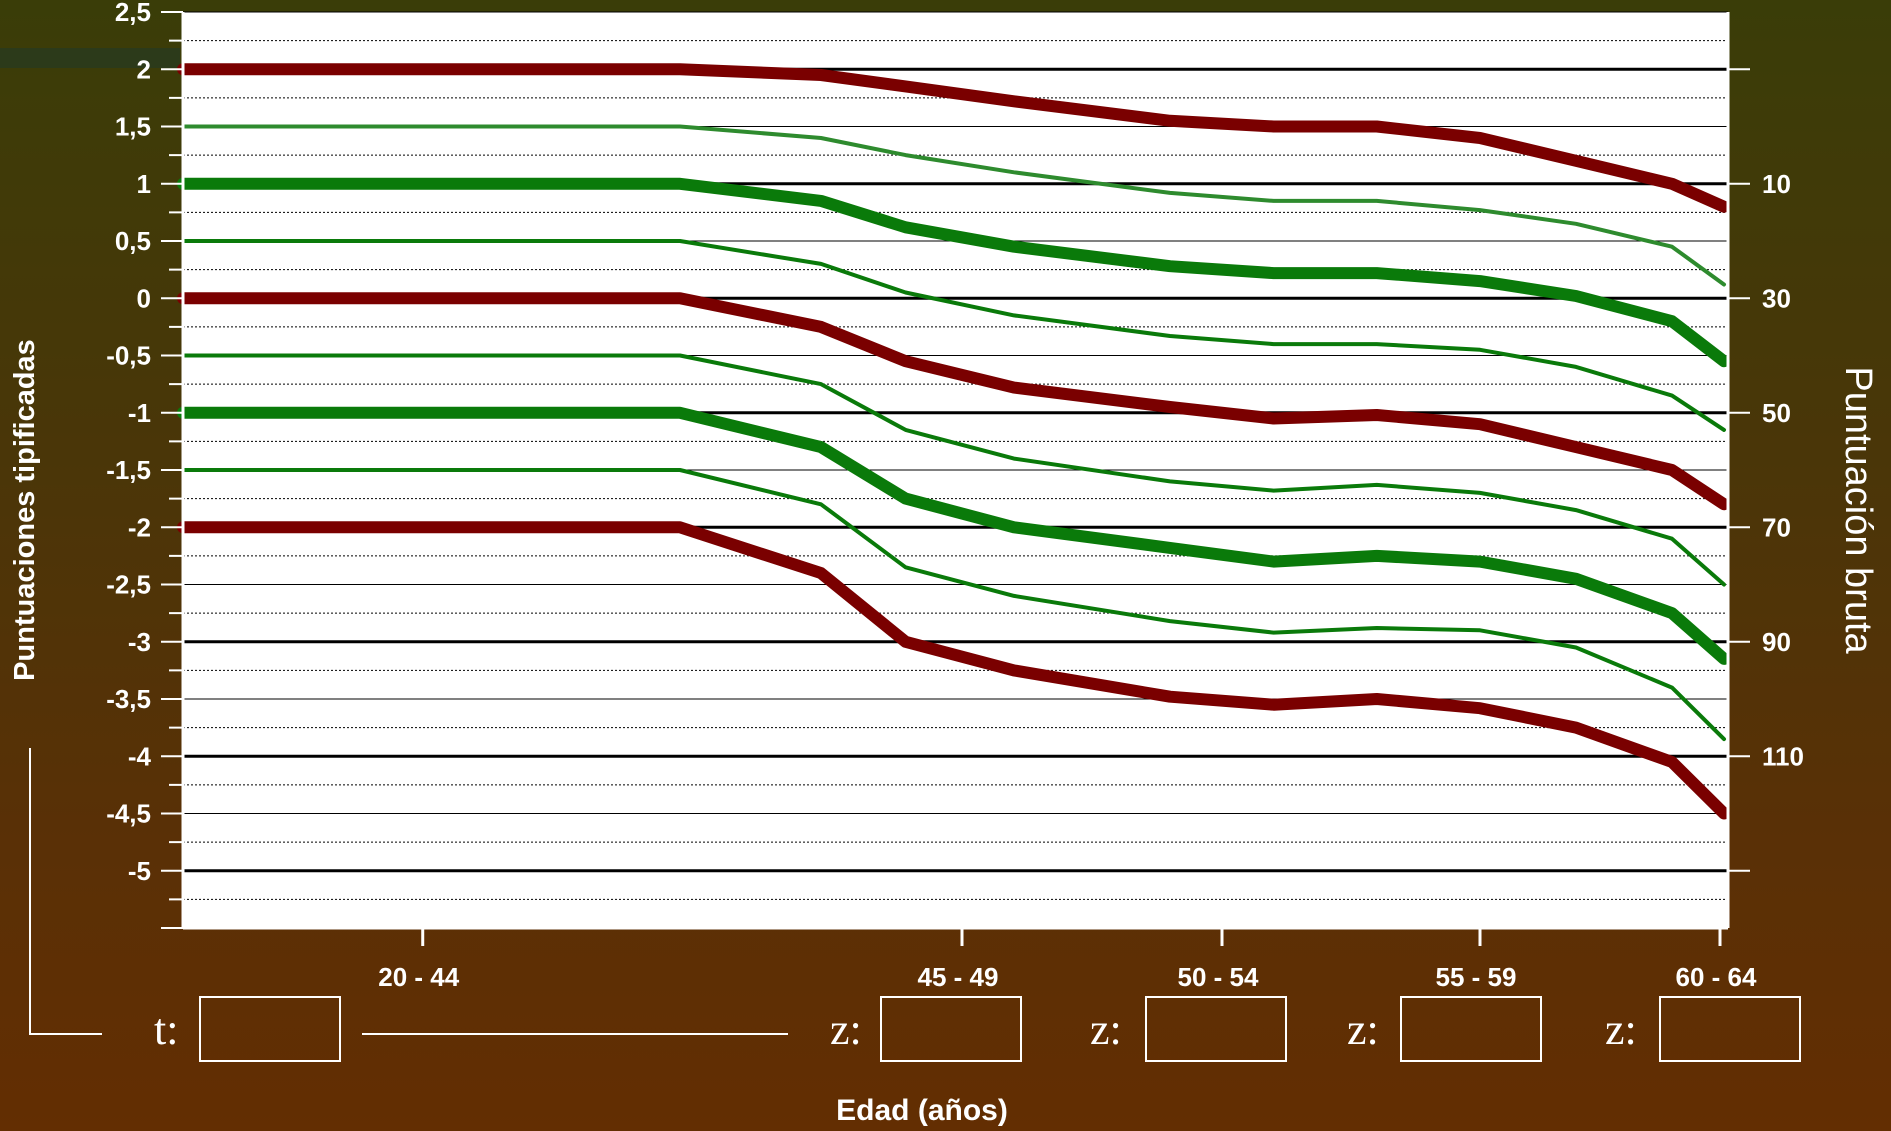 This screenshot has width=1891, height=1131. Describe the element at coordinates (144, 184) in the screenshot. I see `y-tick-label: 1` at that location.